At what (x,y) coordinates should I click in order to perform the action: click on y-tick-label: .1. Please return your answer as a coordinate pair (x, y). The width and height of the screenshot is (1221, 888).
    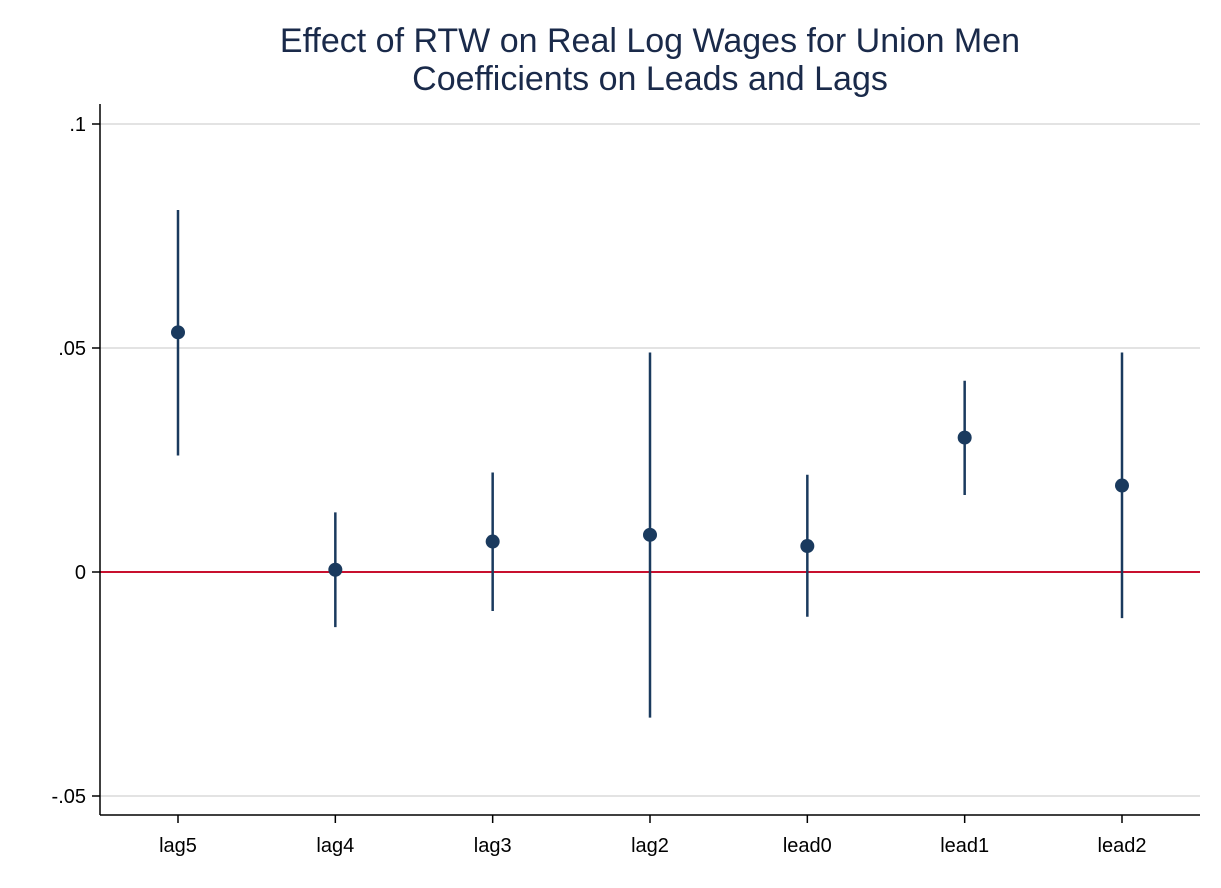
    Looking at the image, I should click on (77, 125).